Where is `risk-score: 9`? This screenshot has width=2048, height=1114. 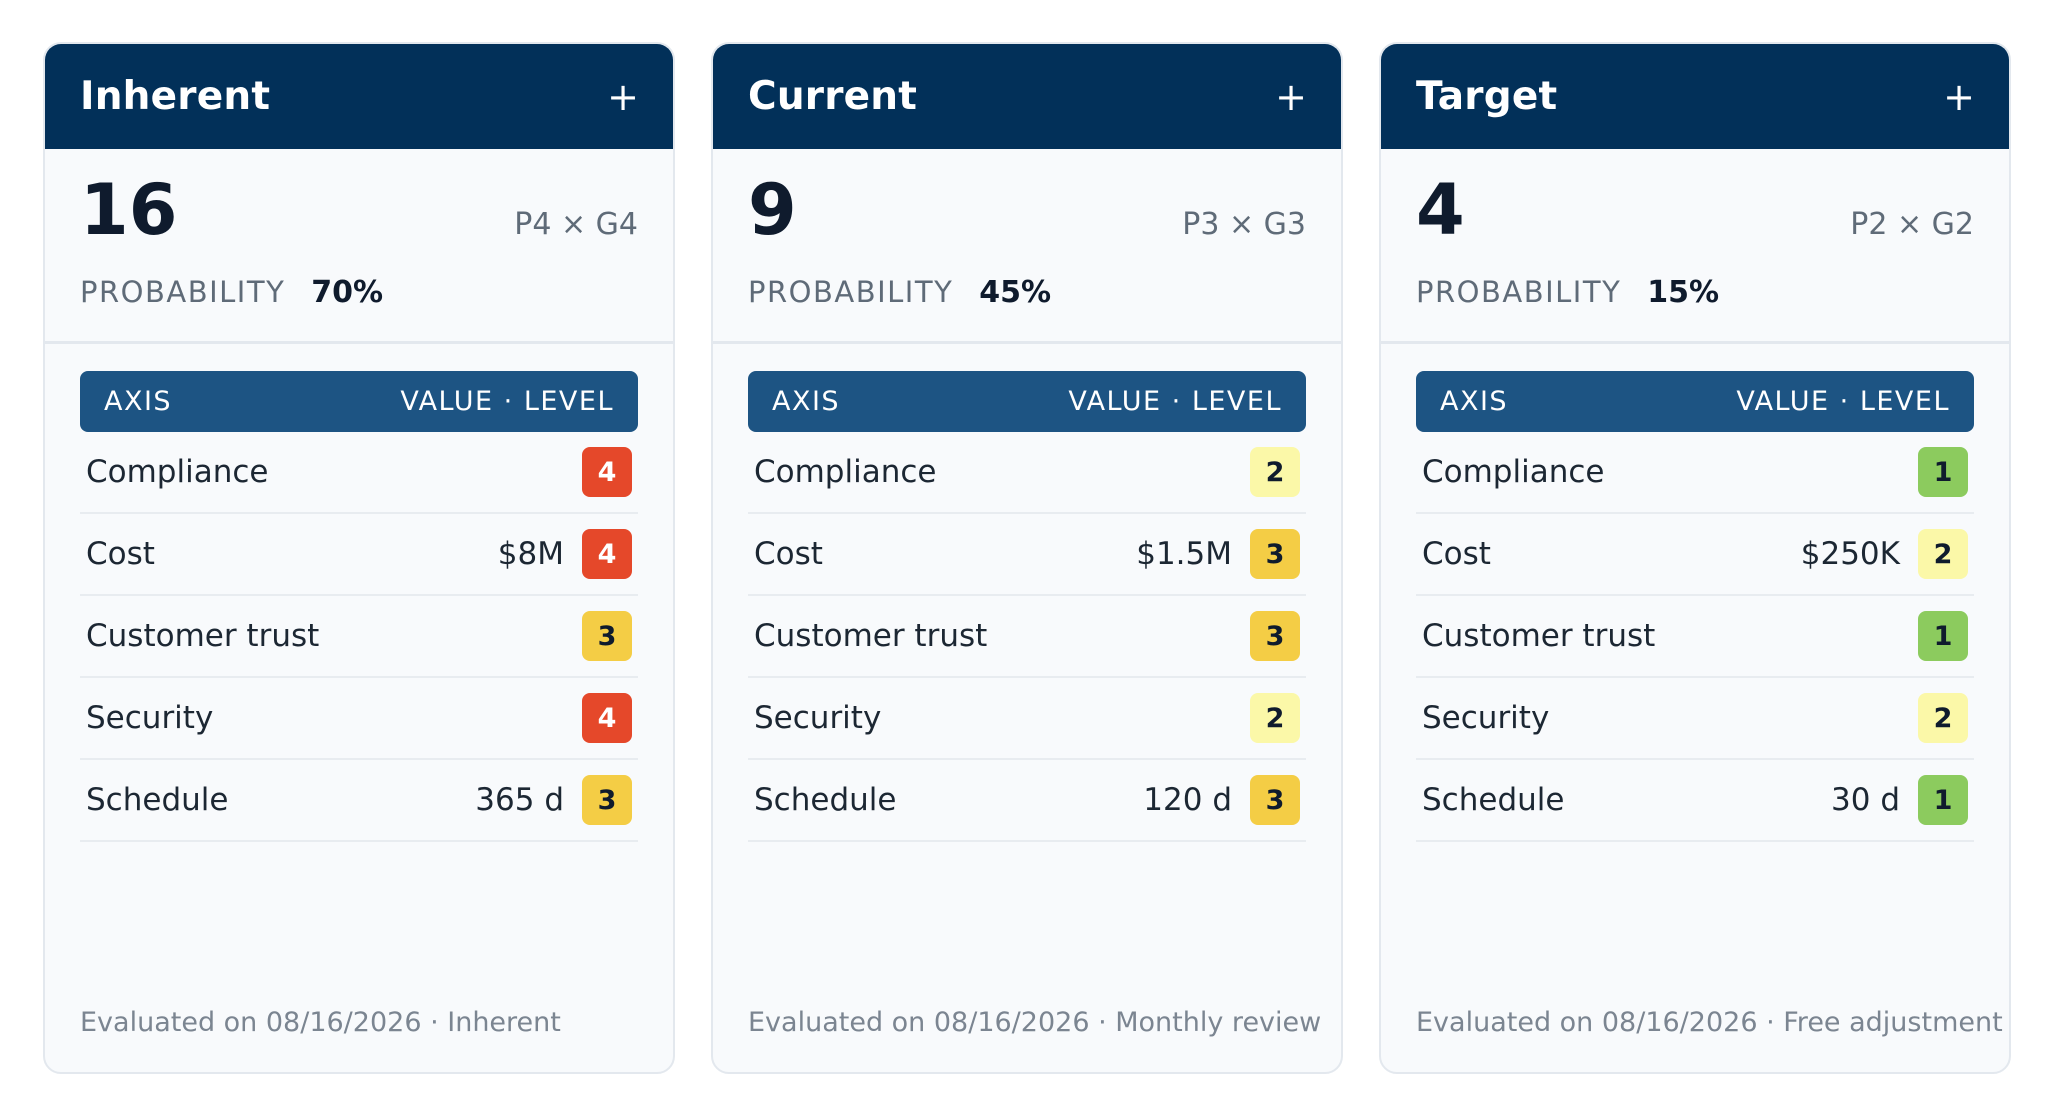
risk-score: 9 is located at coordinates (772, 210).